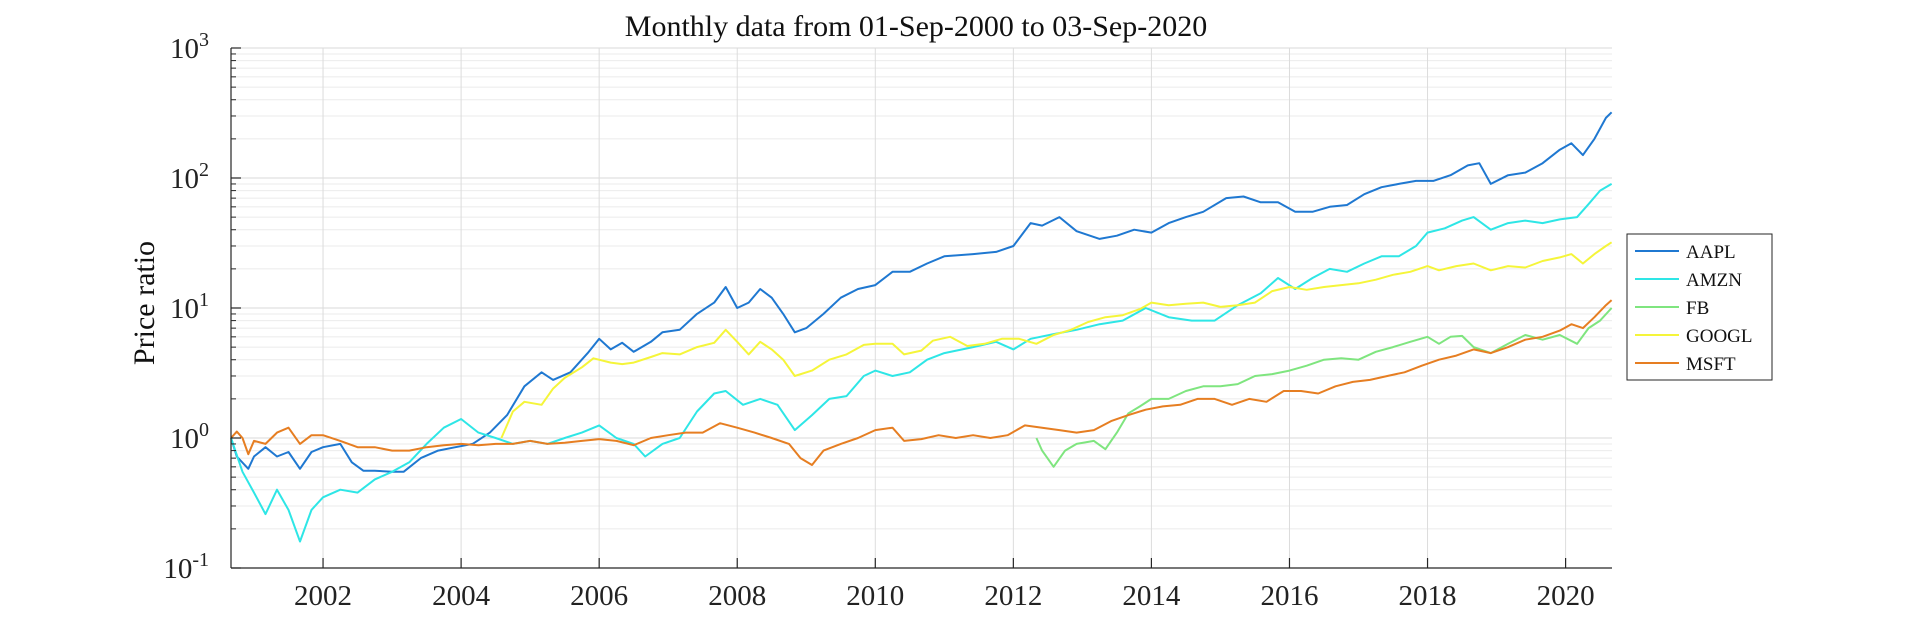 This screenshot has width=1920, height=627. What do you see at coordinates (737, 596) in the screenshot?
I see `x-tick-label: 2008` at bounding box center [737, 596].